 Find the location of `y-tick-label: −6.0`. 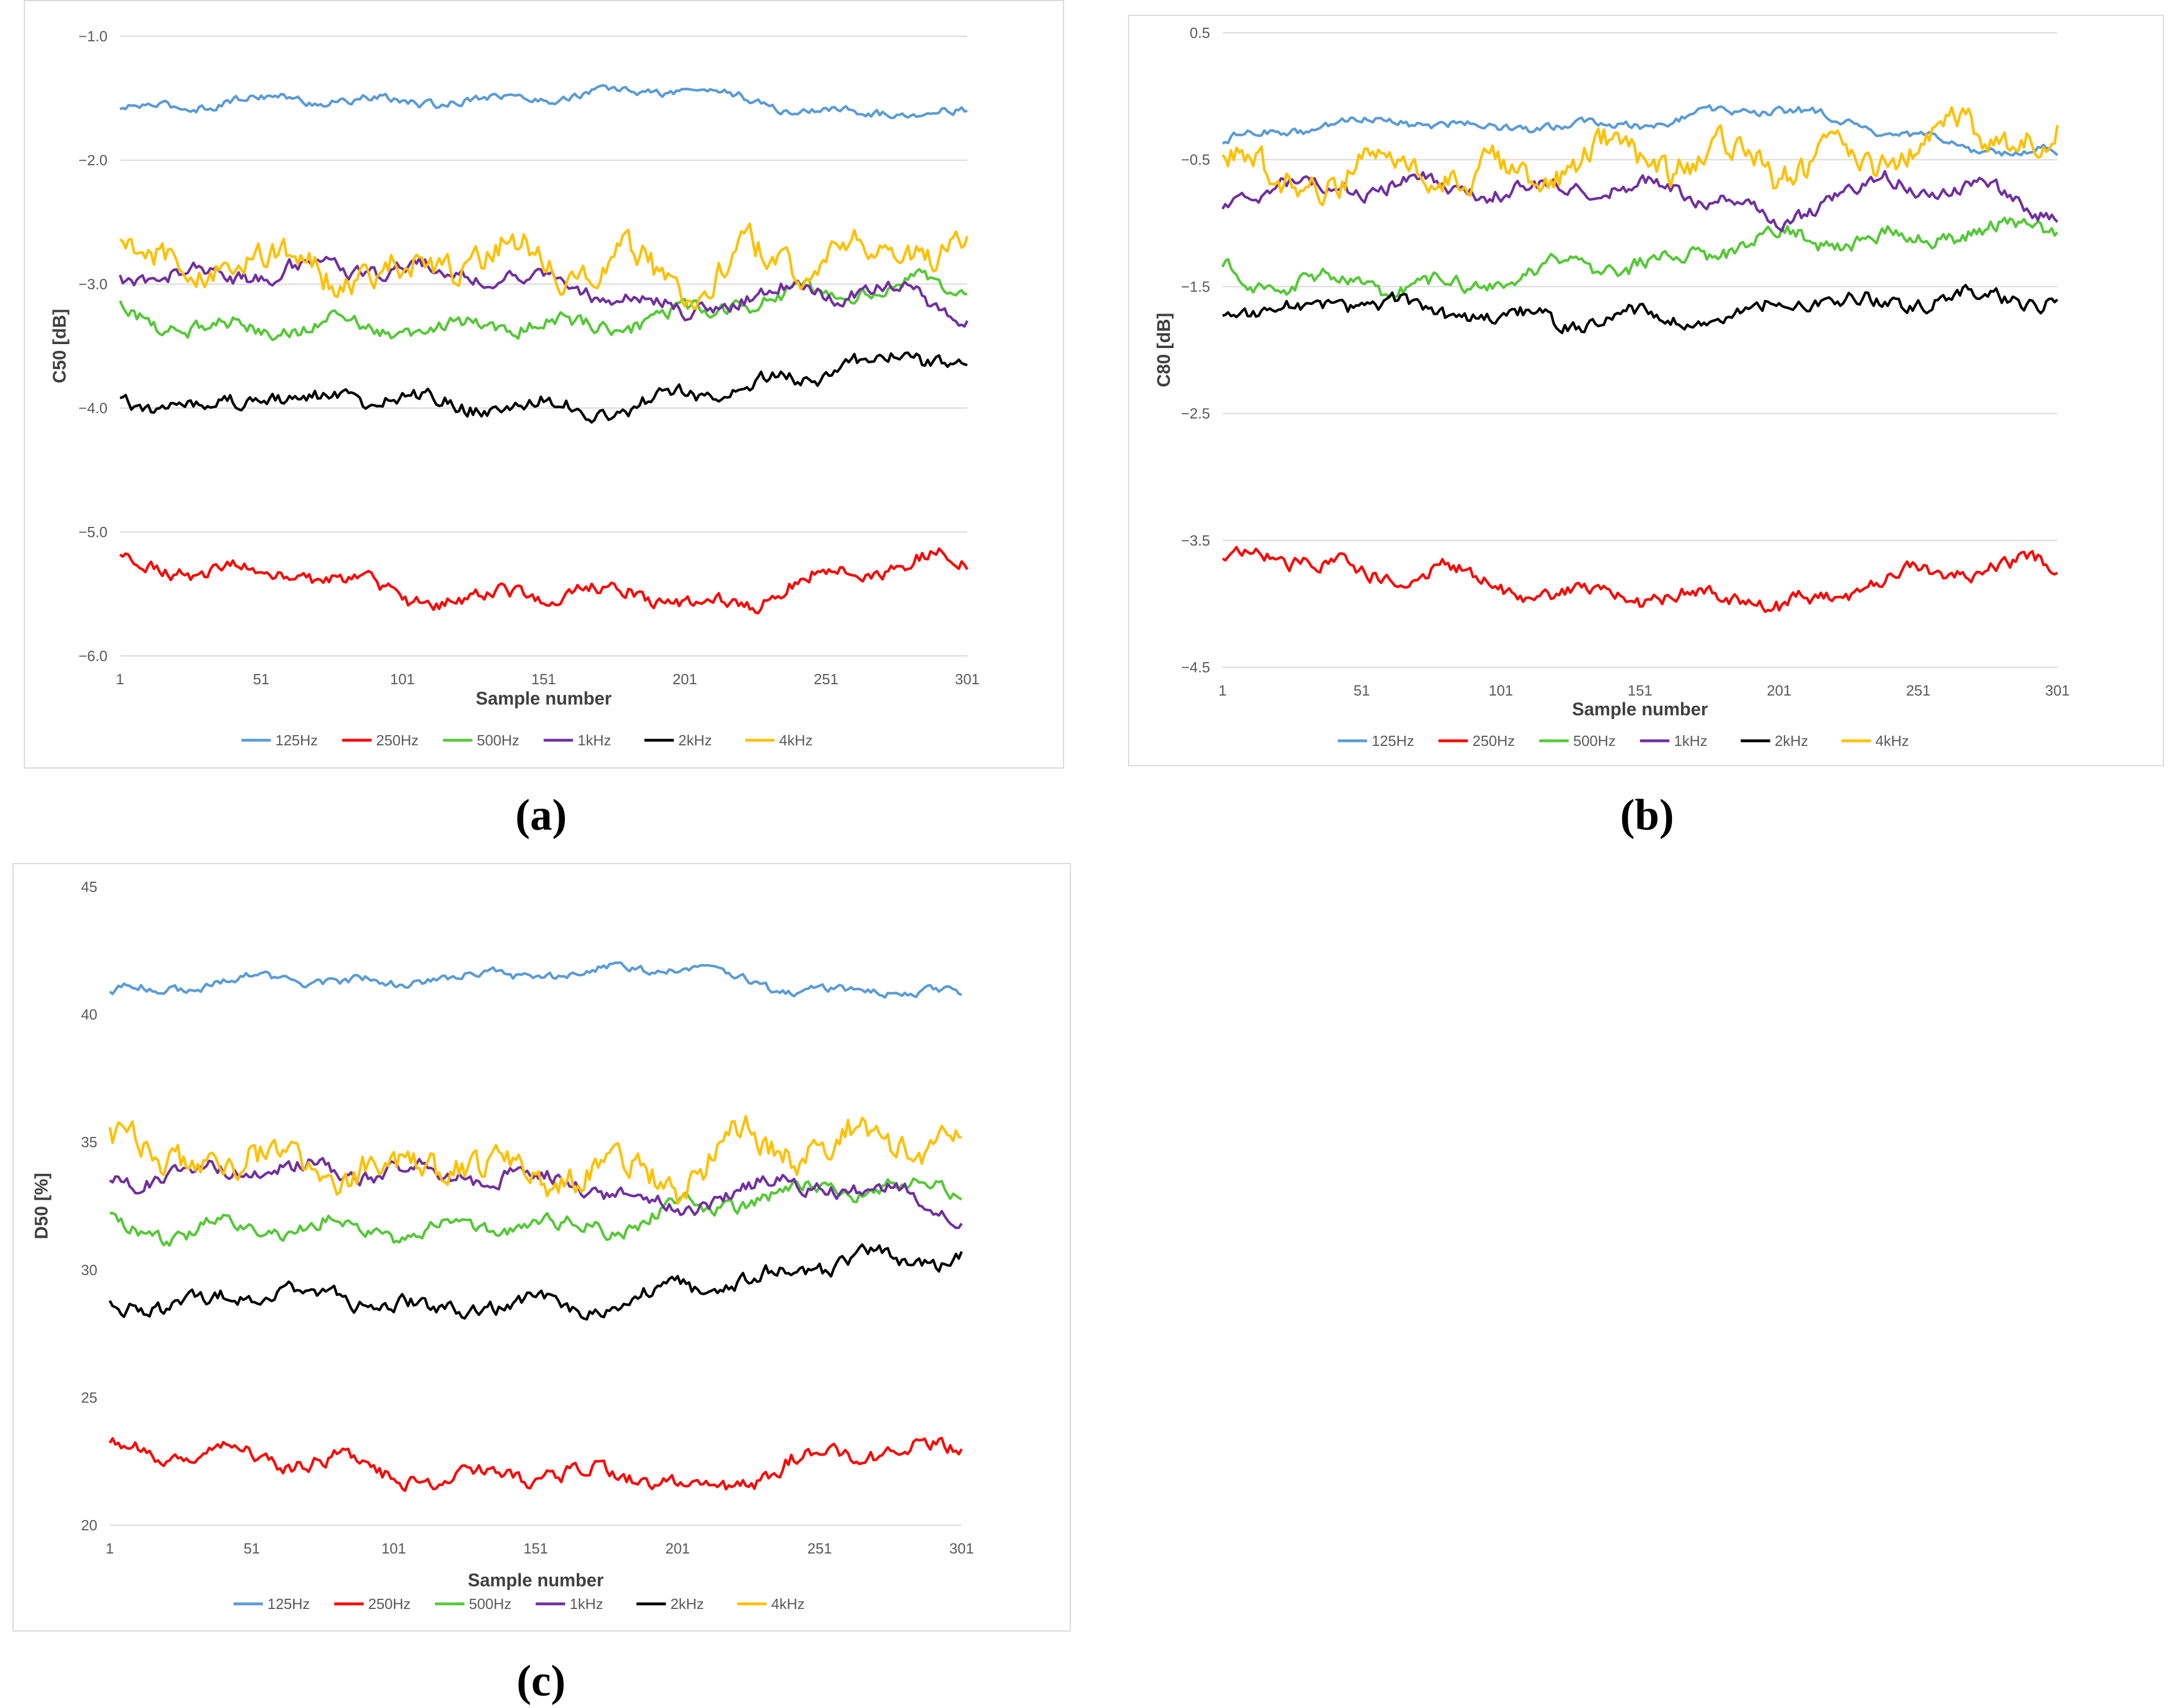

y-tick-label: −6.0 is located at coordinates (94, 656).